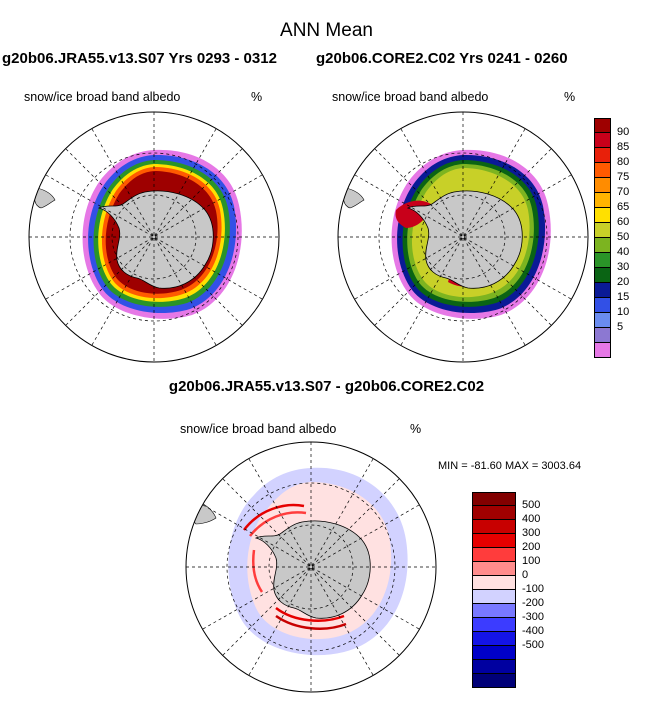 The width and height of the screenshot is (653, 706). I want to click on colorbar-diff-label: -300, so click(533, 617).